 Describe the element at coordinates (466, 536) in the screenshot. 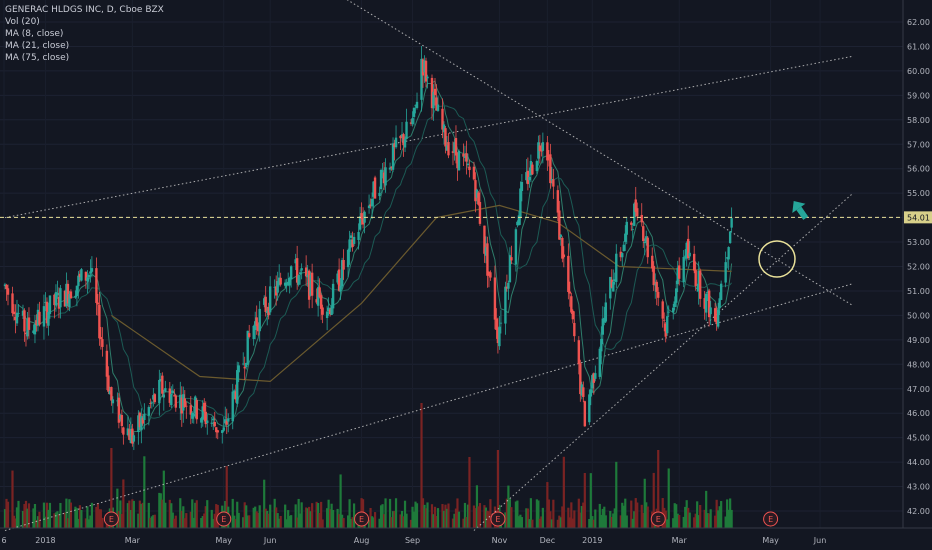

I see `time-axis: 6 2018 Mar May Jun Aug Sep Nov Dec 2019 Mar May Jun` at that location.